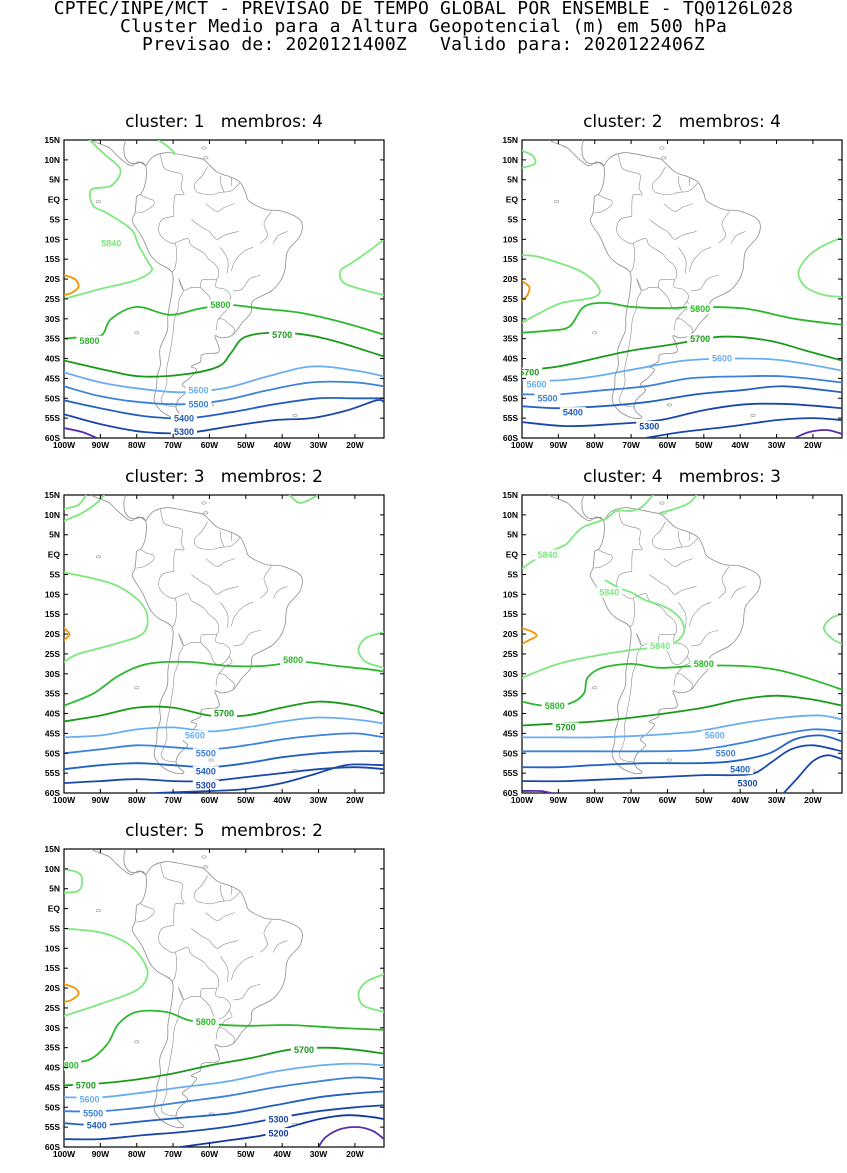  Describe the element at coordinates (510, 319) in the screenshot. I see `lat-label: 30S` at that location.